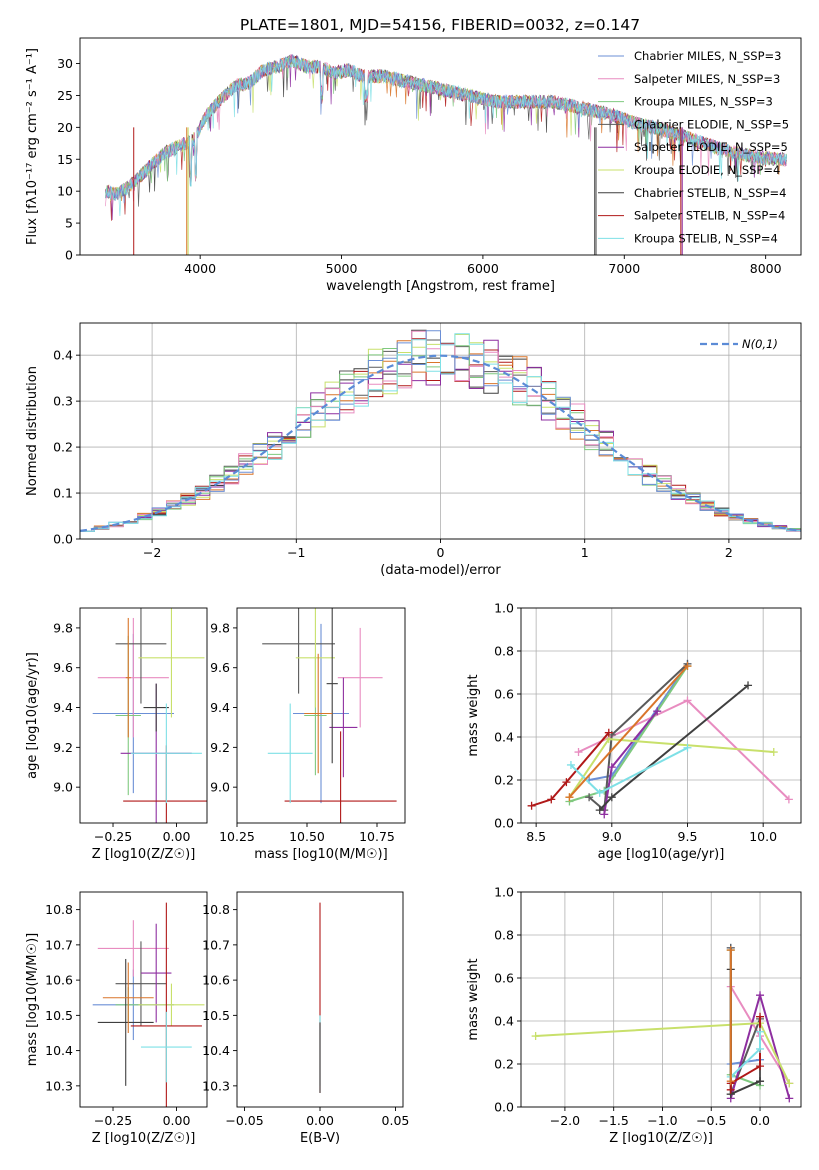 Image resolution: width=819 pixels, height=1170 pixels. Describe the element at coordinates (661, 999) in the screenshot. I see `mass_weight_vs_Z-frame` at that location.